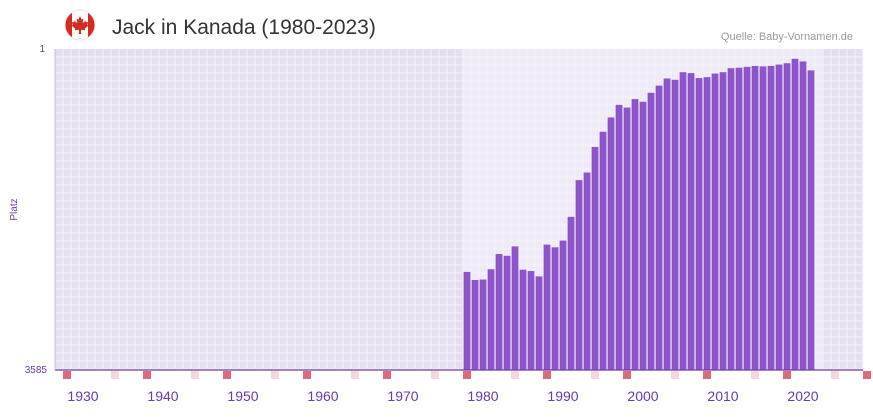 The image size is (873, 417). I want to click on x-tick-label: 1960, so click(322, 396).